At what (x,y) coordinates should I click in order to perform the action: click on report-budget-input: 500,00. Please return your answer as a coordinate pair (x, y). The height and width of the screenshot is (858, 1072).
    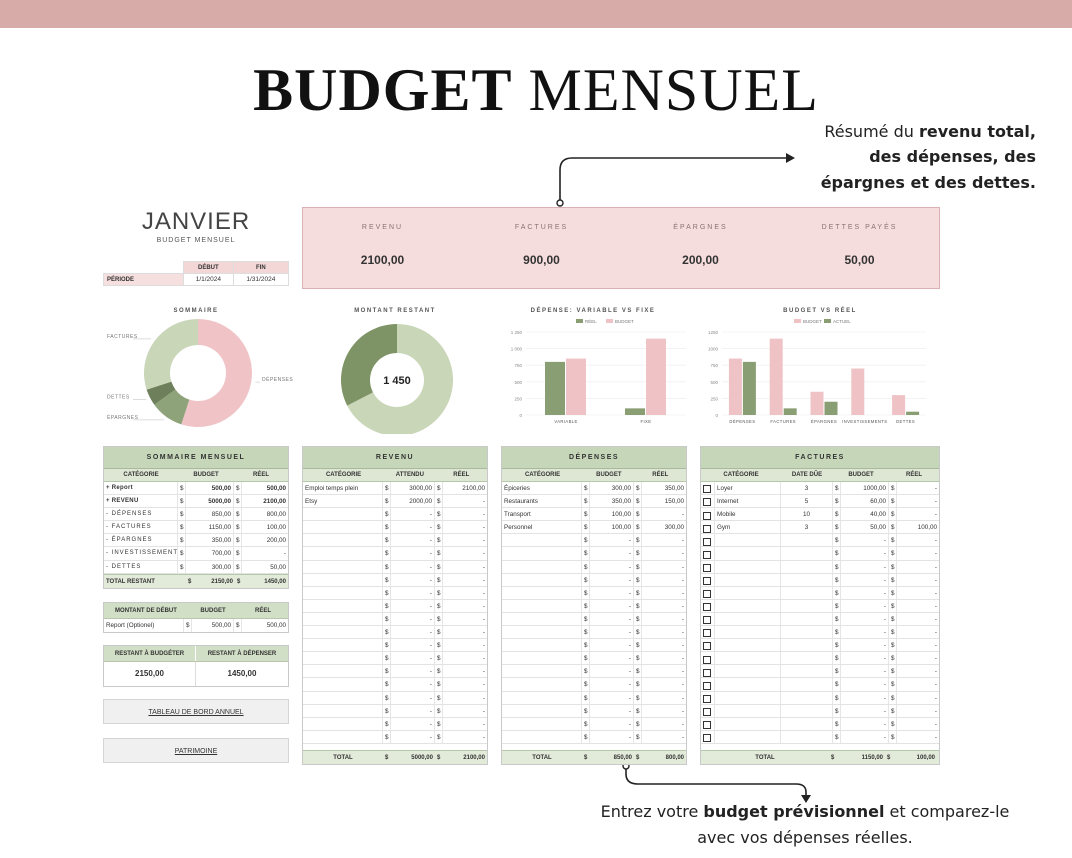
    Looking at the image, I should click on (213, 626).